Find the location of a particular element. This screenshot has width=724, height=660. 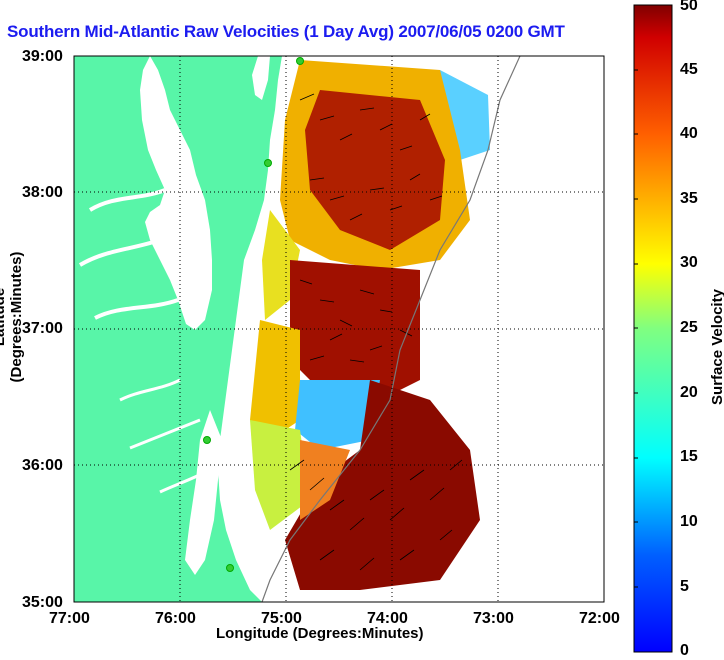

y-tick-label: 36:00 is located at coordinates (42, 465).